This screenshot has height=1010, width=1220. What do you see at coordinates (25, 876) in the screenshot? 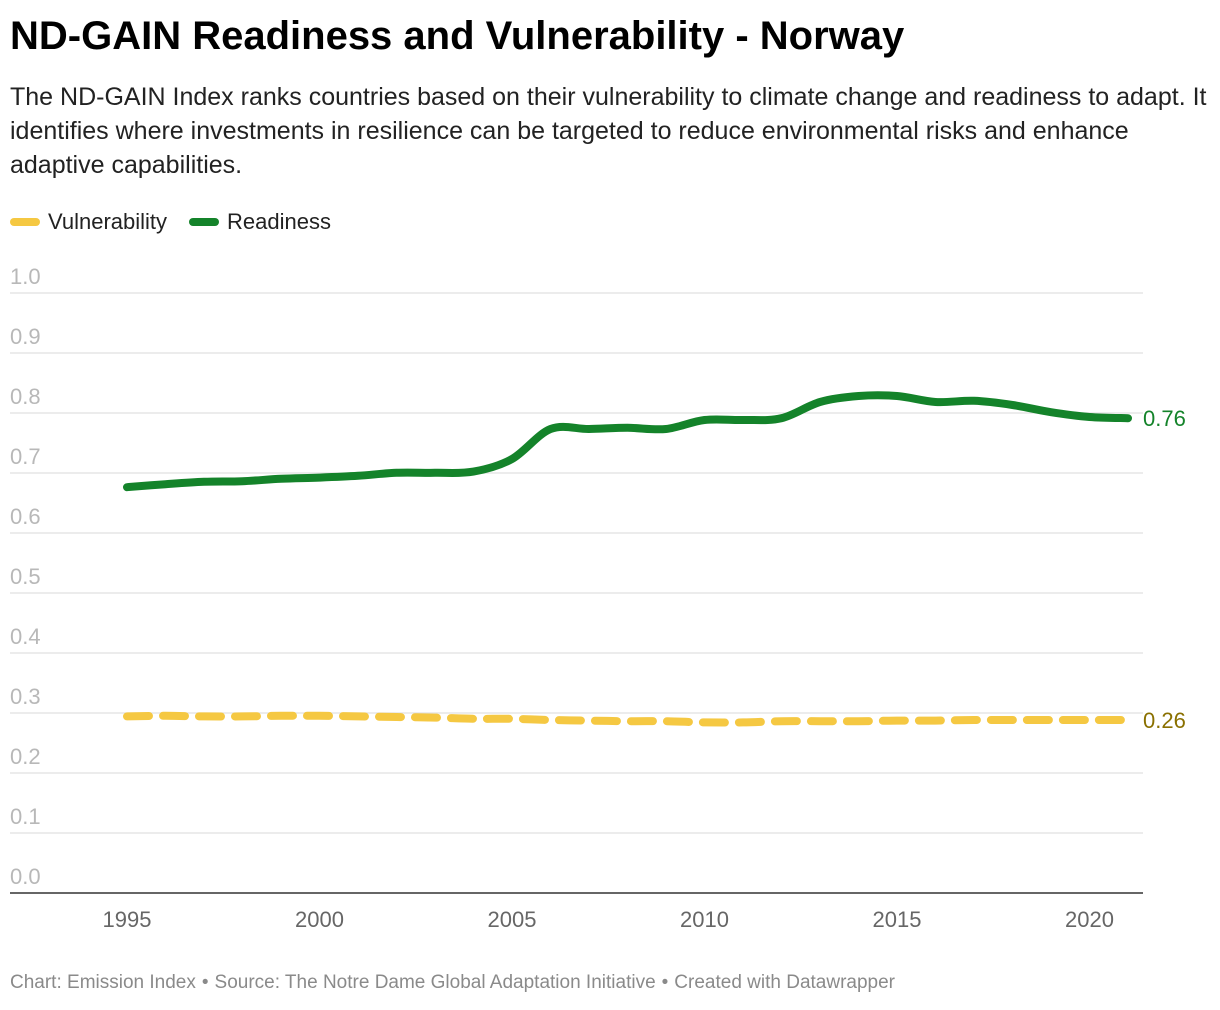
I see `y-tick-label: 0.0` at bounding box center [25, 876].